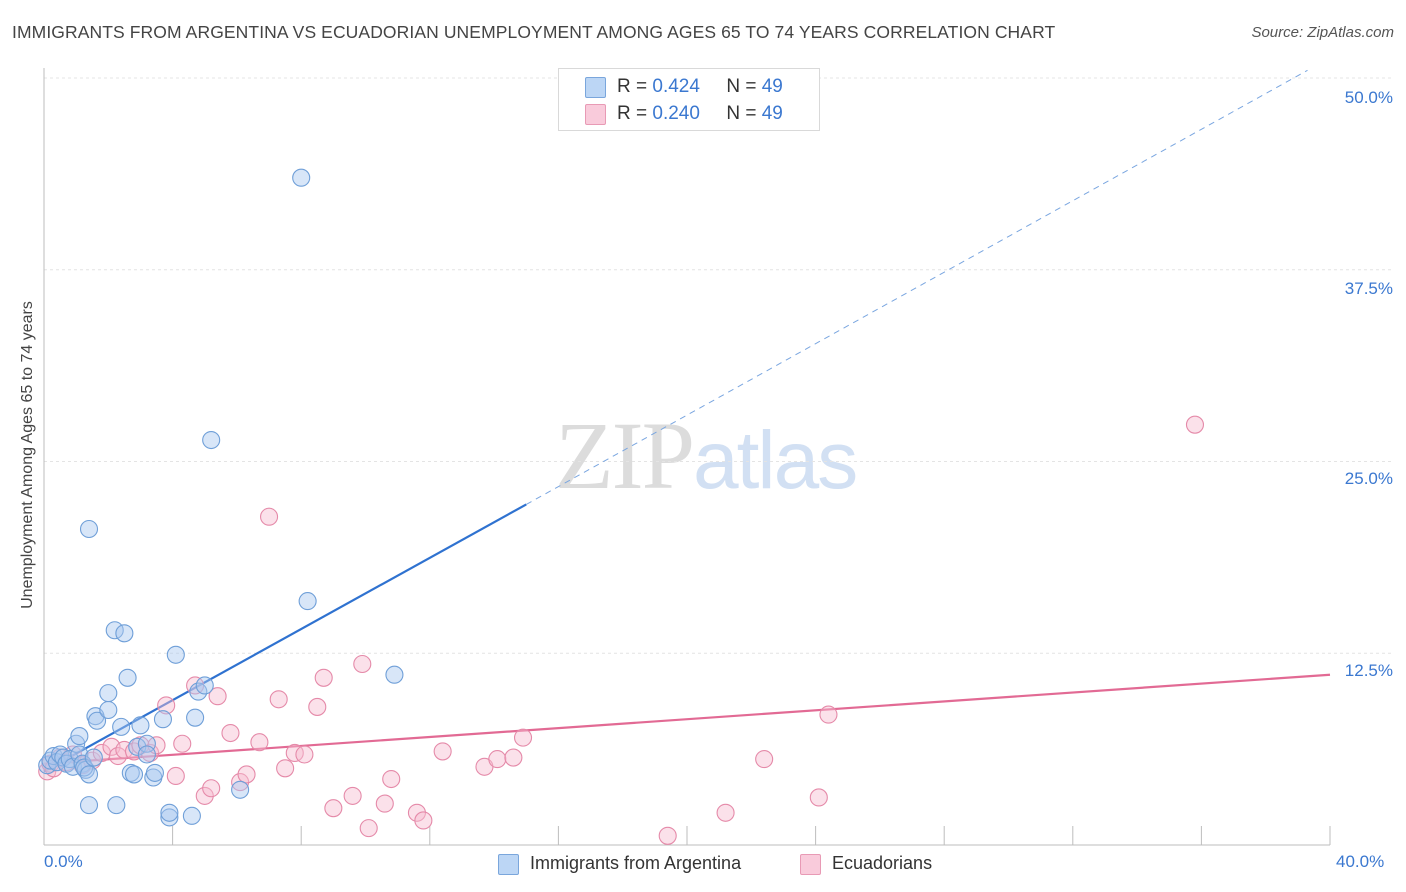  Describe the element at coordinates (772, 86) in the screenshot. I see `legend-n-value-argentina: 49` at that location.